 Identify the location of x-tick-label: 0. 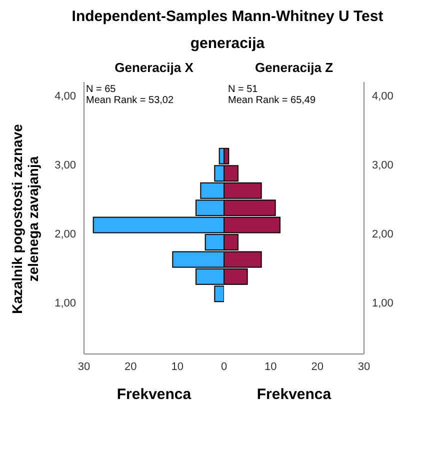
(224, 366).